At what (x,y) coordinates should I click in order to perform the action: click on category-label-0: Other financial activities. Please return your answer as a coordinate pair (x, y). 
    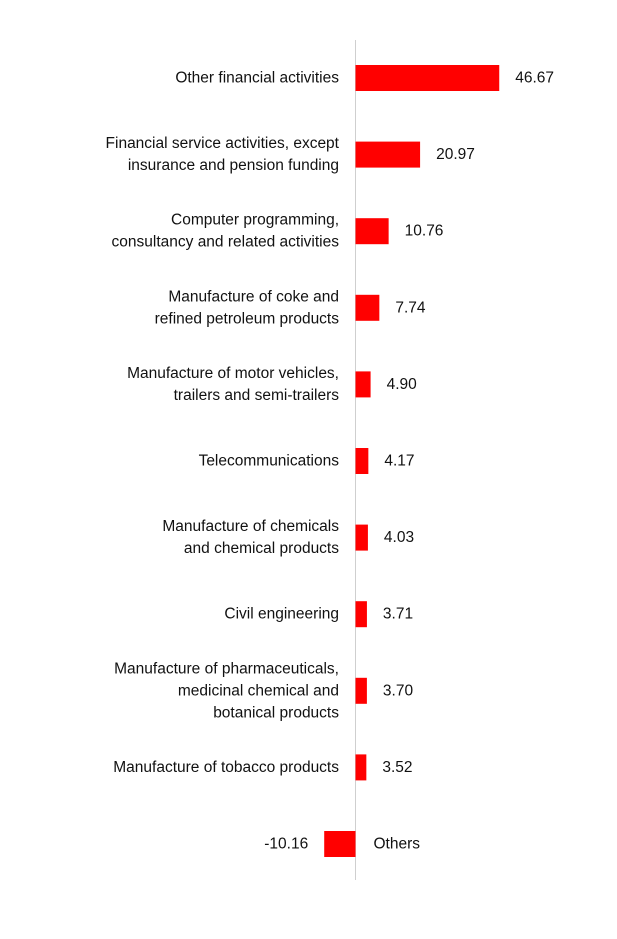
    Looking at the image, I should click on (257, 78).